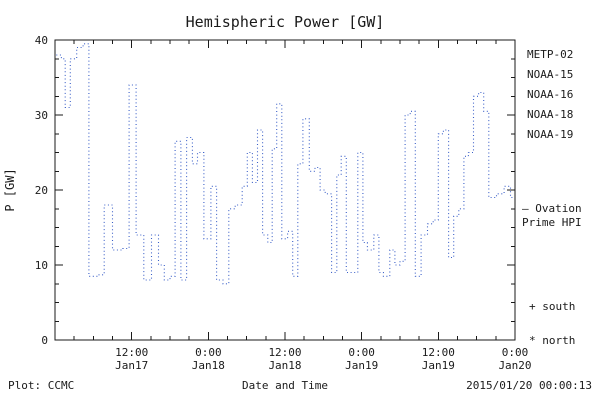 Image resolution: width=600 pixels, height=400 pixels. Describe the element at coordinates (285, 385) in the screenshot. I see `x-axis-label: Date and Time` at that location.